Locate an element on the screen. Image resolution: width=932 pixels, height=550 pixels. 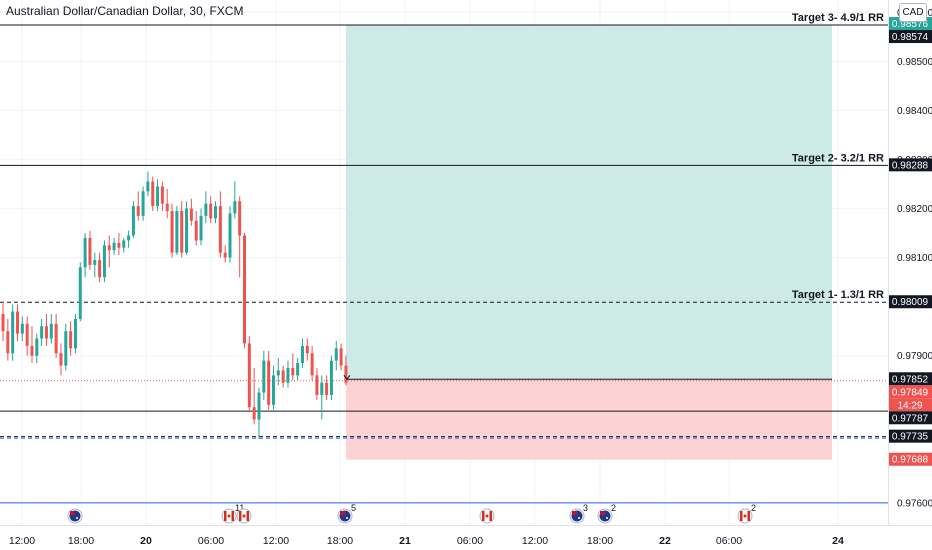
y-tick-label: 0.98200 is located at coordinates (914, 209).